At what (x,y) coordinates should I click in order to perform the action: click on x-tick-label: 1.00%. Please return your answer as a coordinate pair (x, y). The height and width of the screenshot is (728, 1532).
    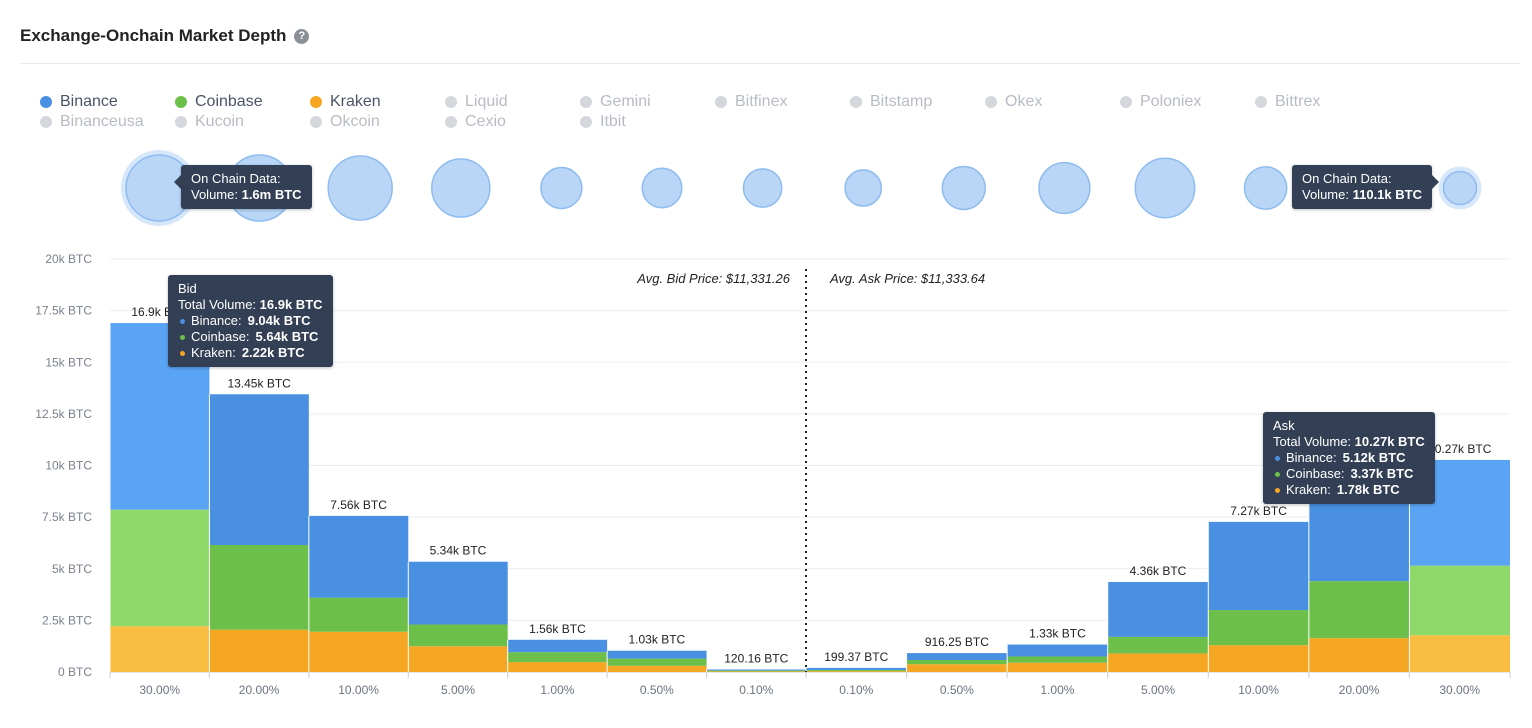
    Looking at the image, I should click on (1057, 690).